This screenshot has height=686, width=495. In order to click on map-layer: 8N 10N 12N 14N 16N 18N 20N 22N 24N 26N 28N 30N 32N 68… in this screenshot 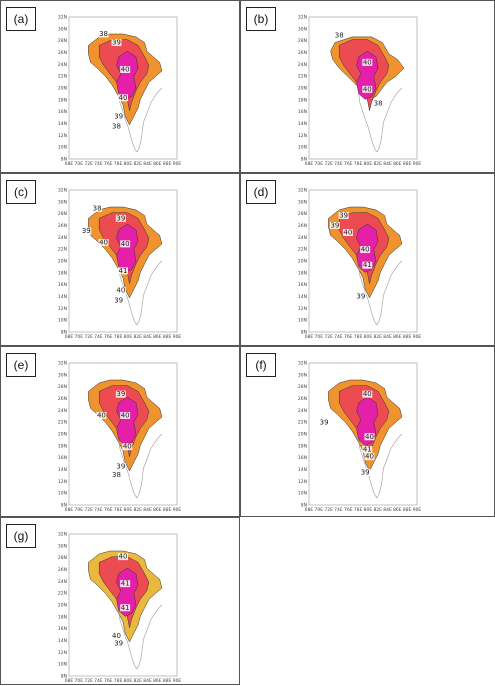, I will do `click(360, 264)`.